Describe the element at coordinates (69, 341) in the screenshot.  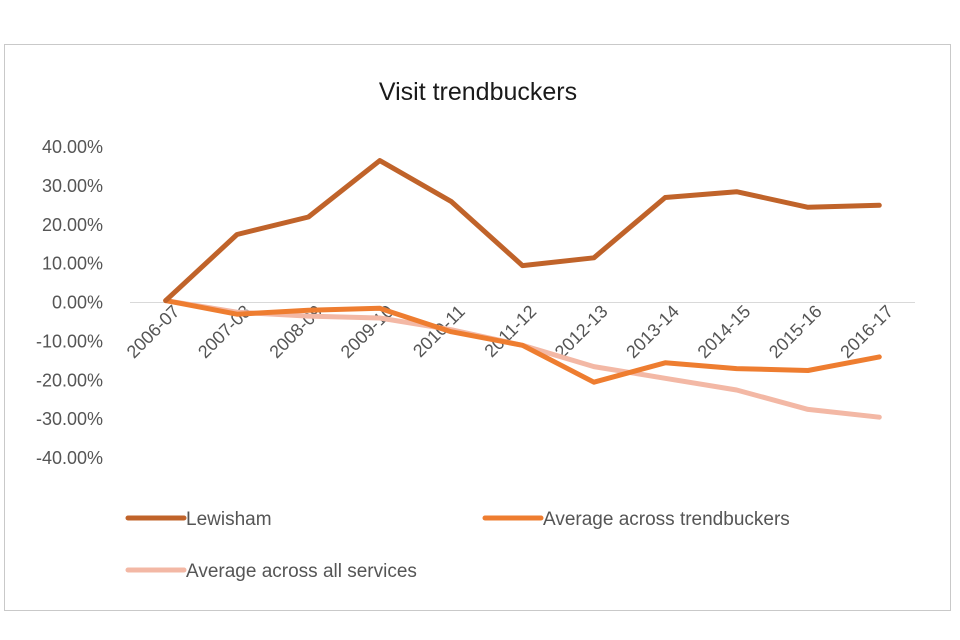
I see `y-tick-label: -10.00%` at that location.